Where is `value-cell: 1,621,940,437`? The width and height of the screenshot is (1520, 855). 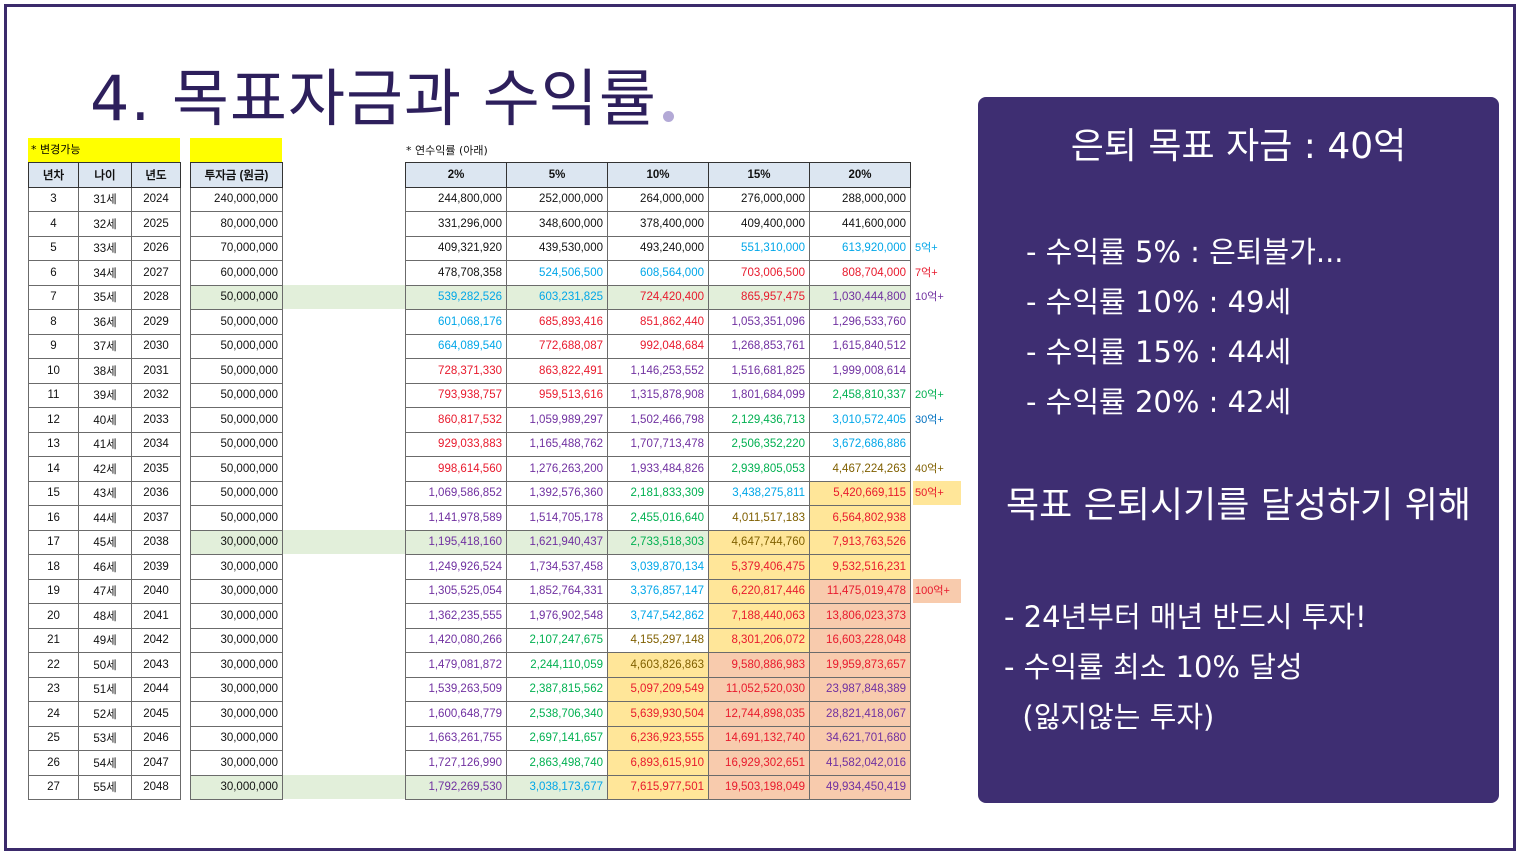
value-cell: 1,621,940,437 is located at coordinates (557, 542).